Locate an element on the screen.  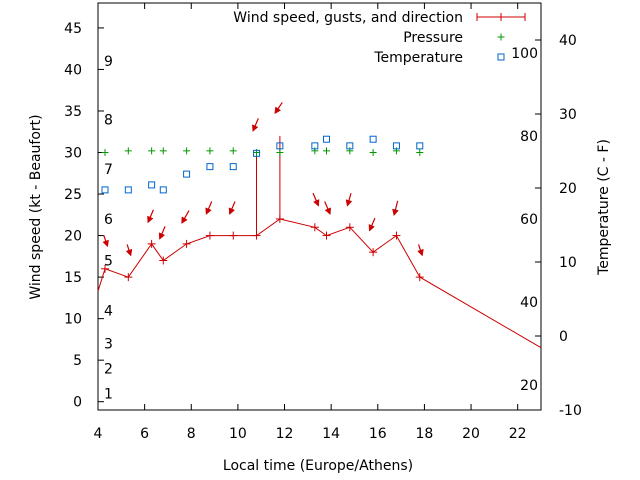
fahrenheit-scale-labels: 20 40 60 80 100 is located at coordinates (524, 220).